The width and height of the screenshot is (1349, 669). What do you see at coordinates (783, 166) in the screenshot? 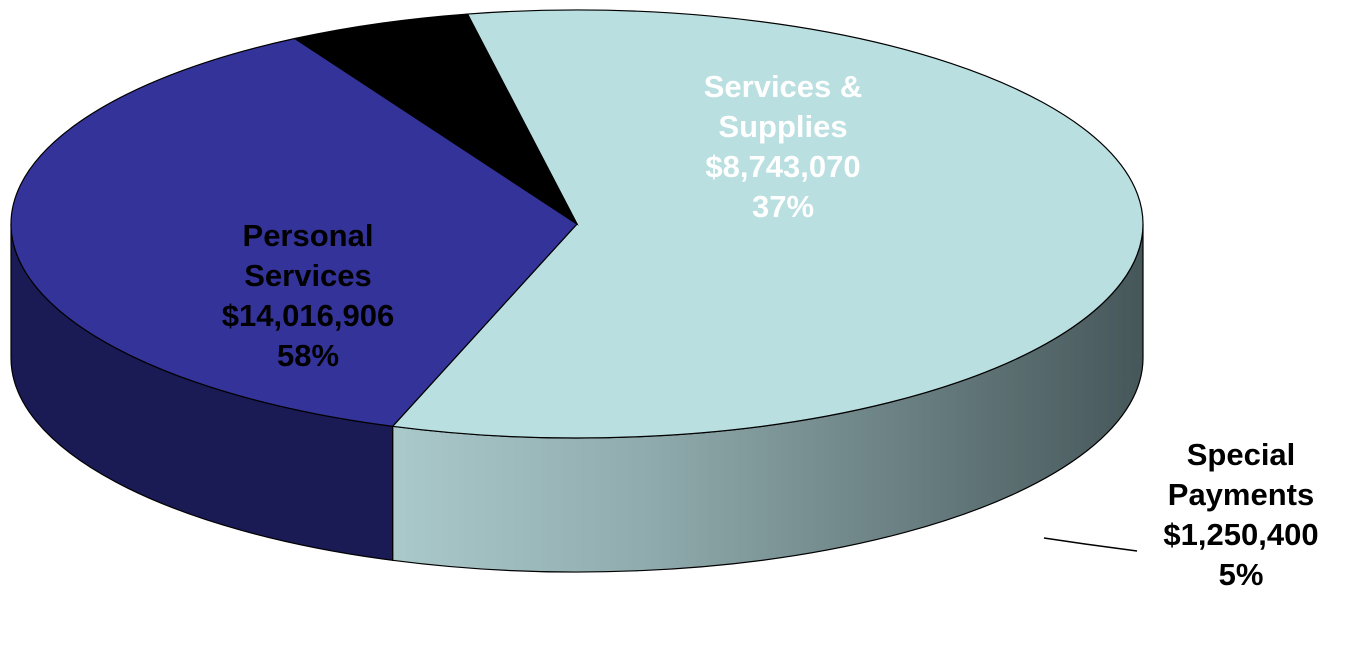
I see `slice-value-label: $8,743,070` at bounding box center [783, 166].